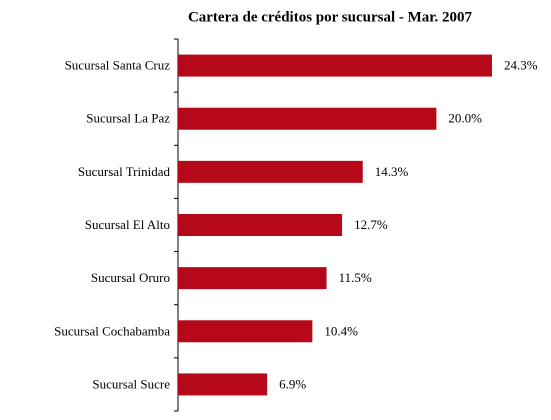 The width and height of the screenshot is (551, 420). I want to click on value-label: 20.0%, so click(465, 118).